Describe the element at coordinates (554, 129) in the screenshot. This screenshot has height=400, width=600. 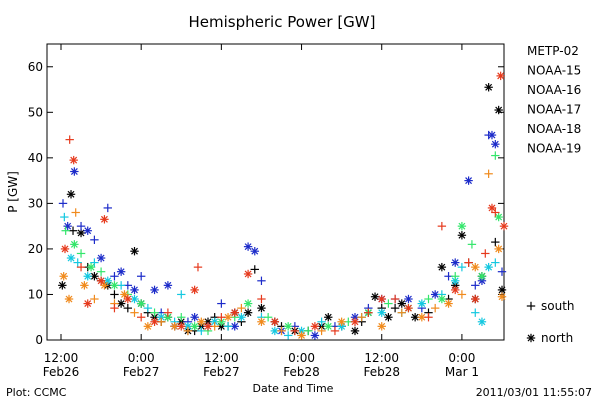
I see `legend-entry: NOAA-18` at that location.